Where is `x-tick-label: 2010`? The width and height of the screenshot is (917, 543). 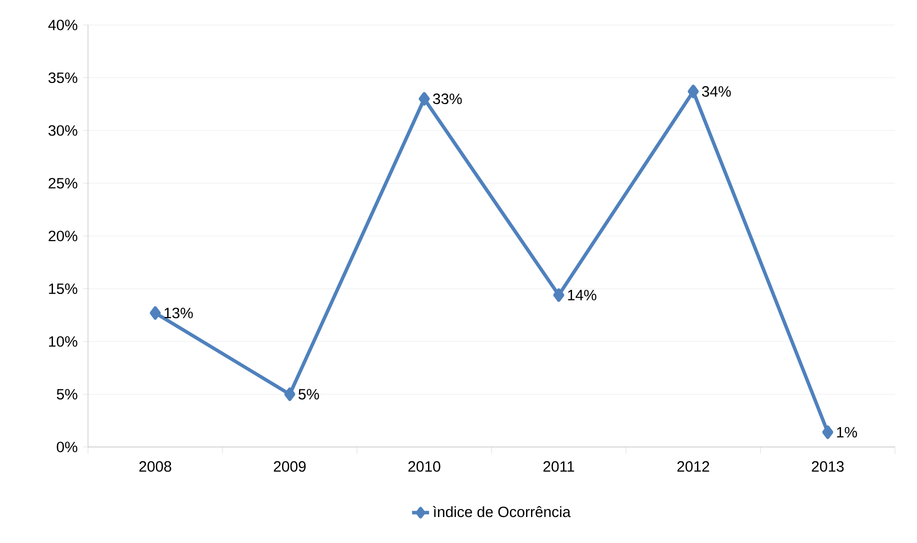
x-tick-label: 2010 is located at coordinates (424, 466).